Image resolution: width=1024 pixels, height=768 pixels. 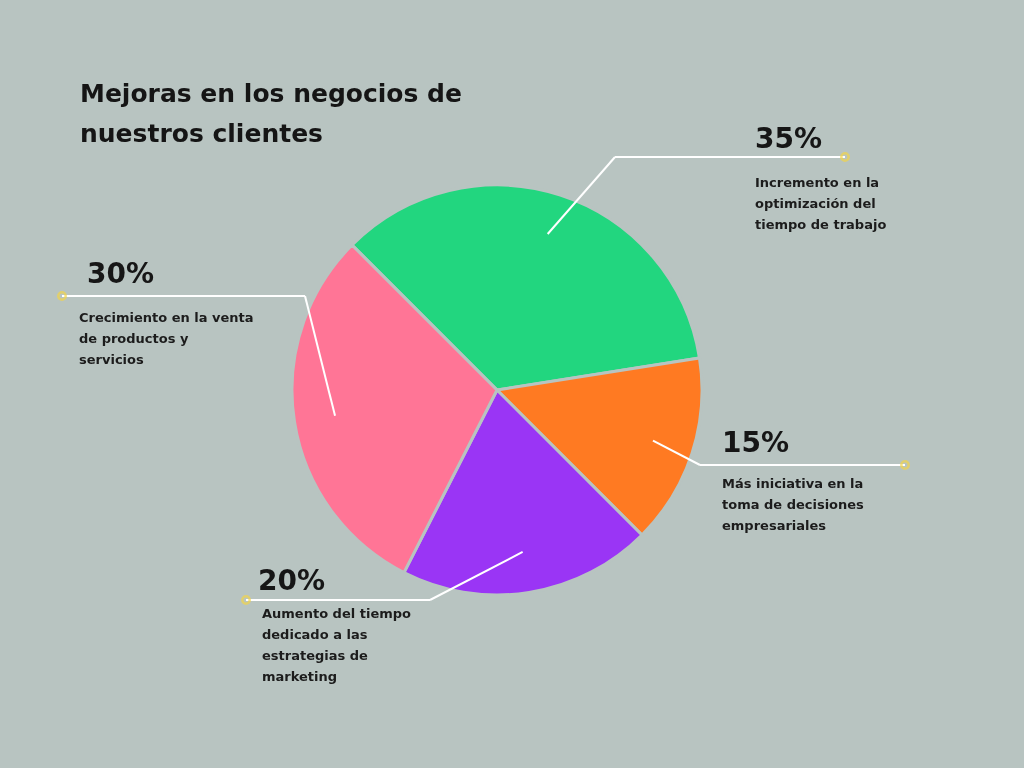 I want to click on slice-label: Aumento del tiempo dedicado a las estrategias de marketing, so click(x=337, y=645).